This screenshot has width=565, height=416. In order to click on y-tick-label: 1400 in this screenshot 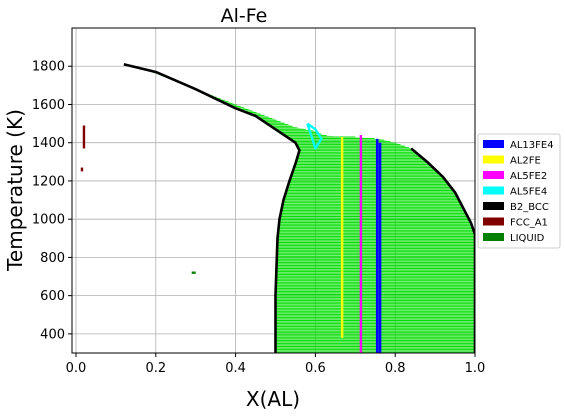, I will do `click(48, 143)`.